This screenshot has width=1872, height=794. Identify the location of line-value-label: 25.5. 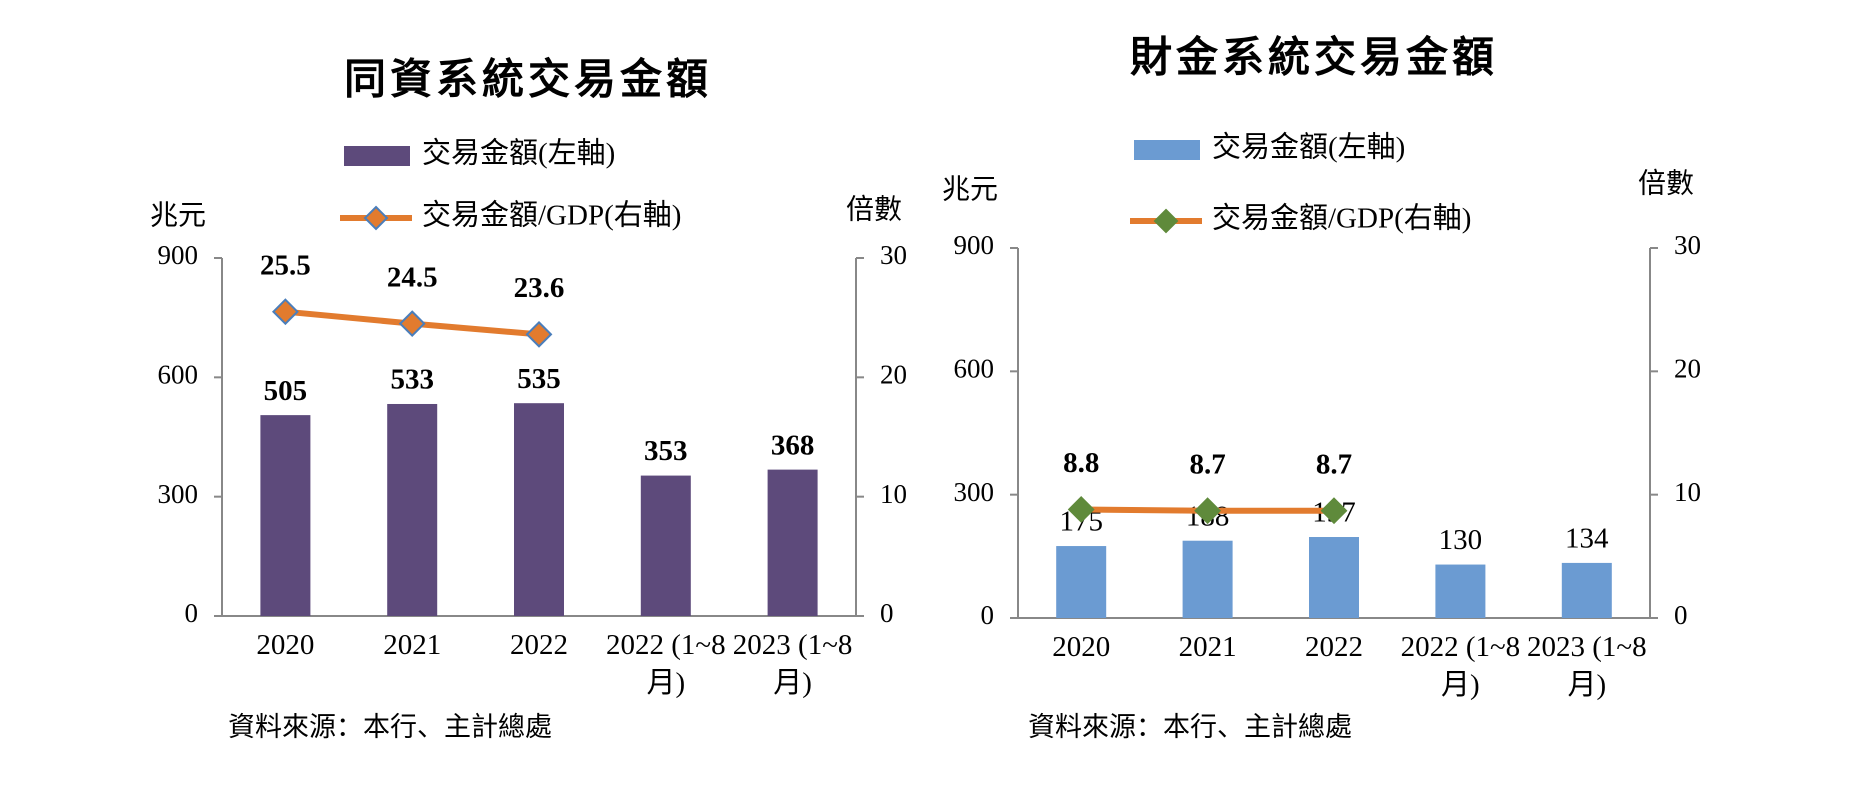
(285, 265).